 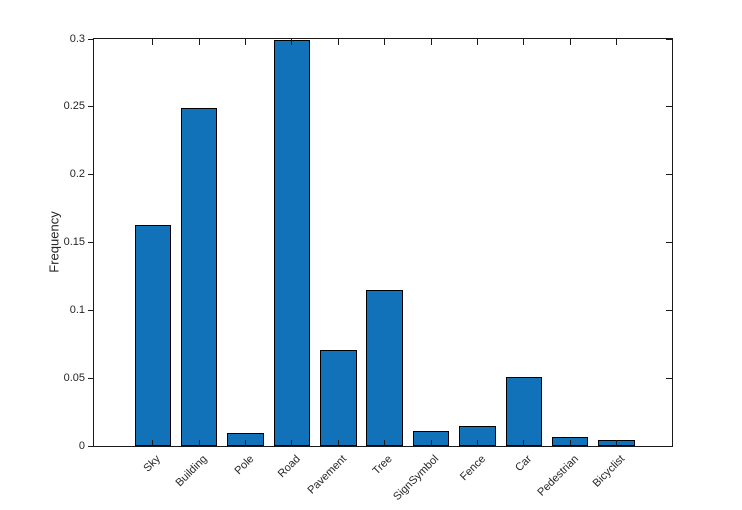 I want to click on x-tick-label-car: Car, so click(x=524, y=464).